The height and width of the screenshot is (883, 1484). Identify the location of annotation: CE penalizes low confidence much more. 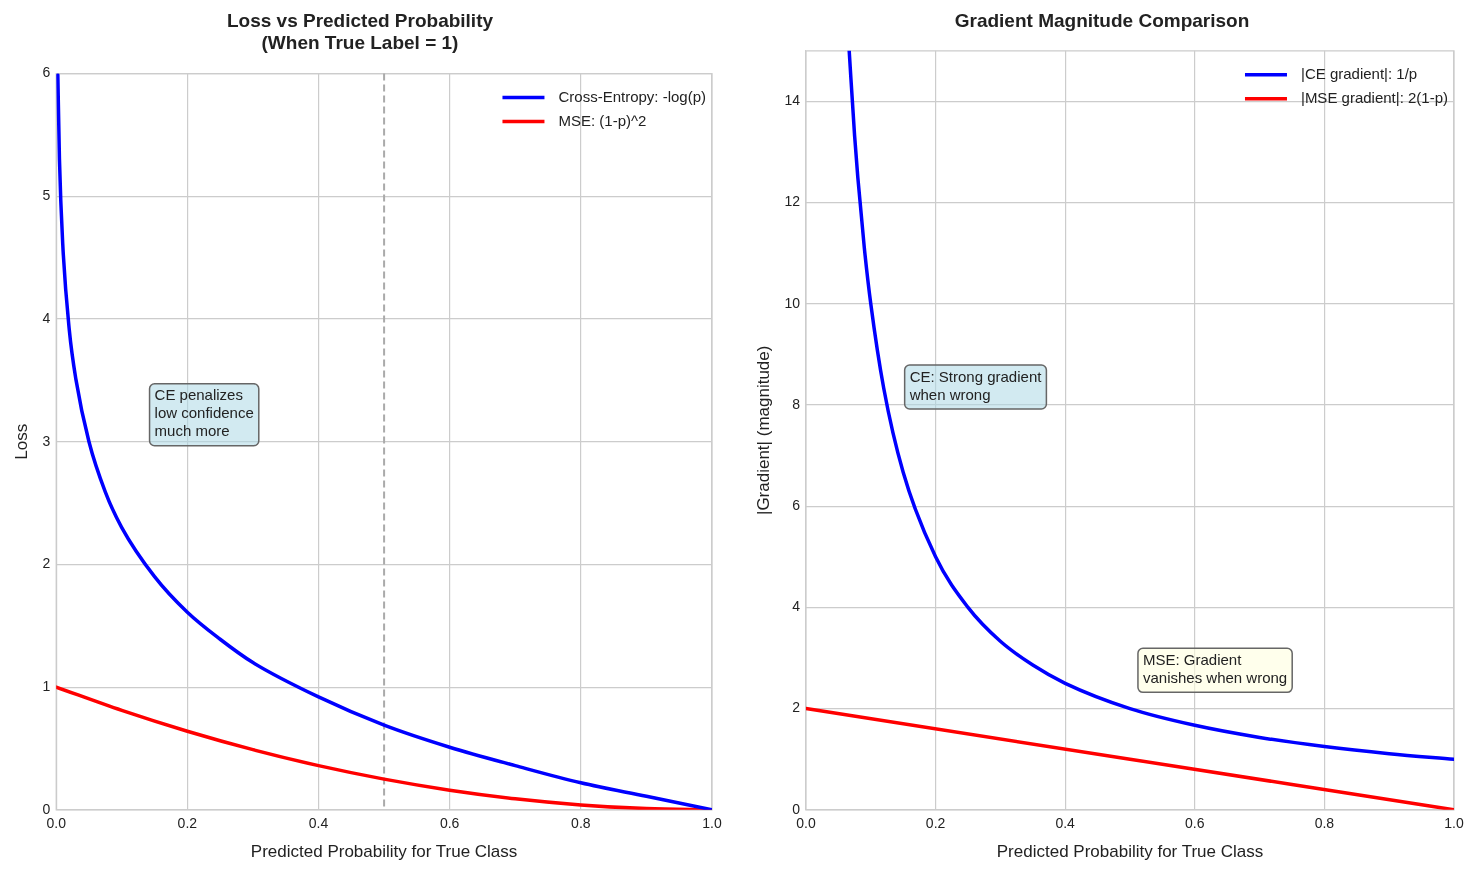
(204, 413).